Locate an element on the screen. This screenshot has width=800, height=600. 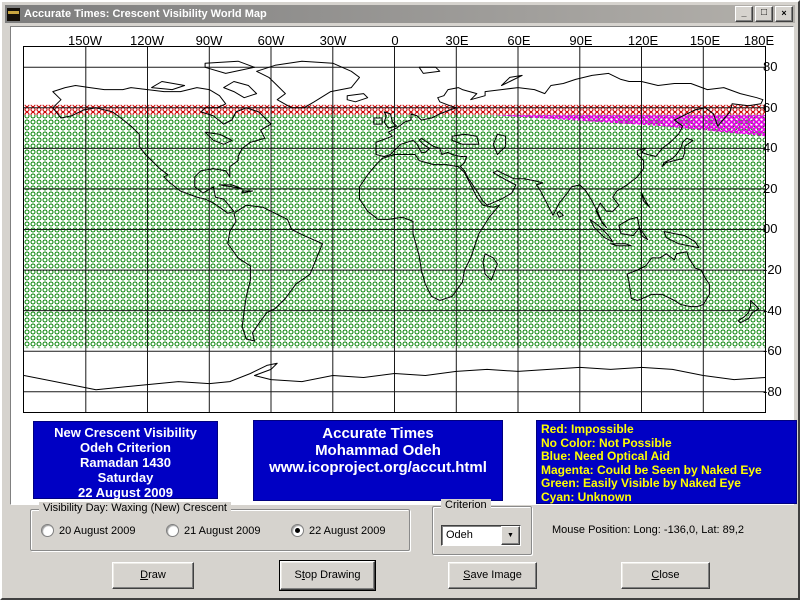
lat-label: 60 is located at coordinates (770, 107).